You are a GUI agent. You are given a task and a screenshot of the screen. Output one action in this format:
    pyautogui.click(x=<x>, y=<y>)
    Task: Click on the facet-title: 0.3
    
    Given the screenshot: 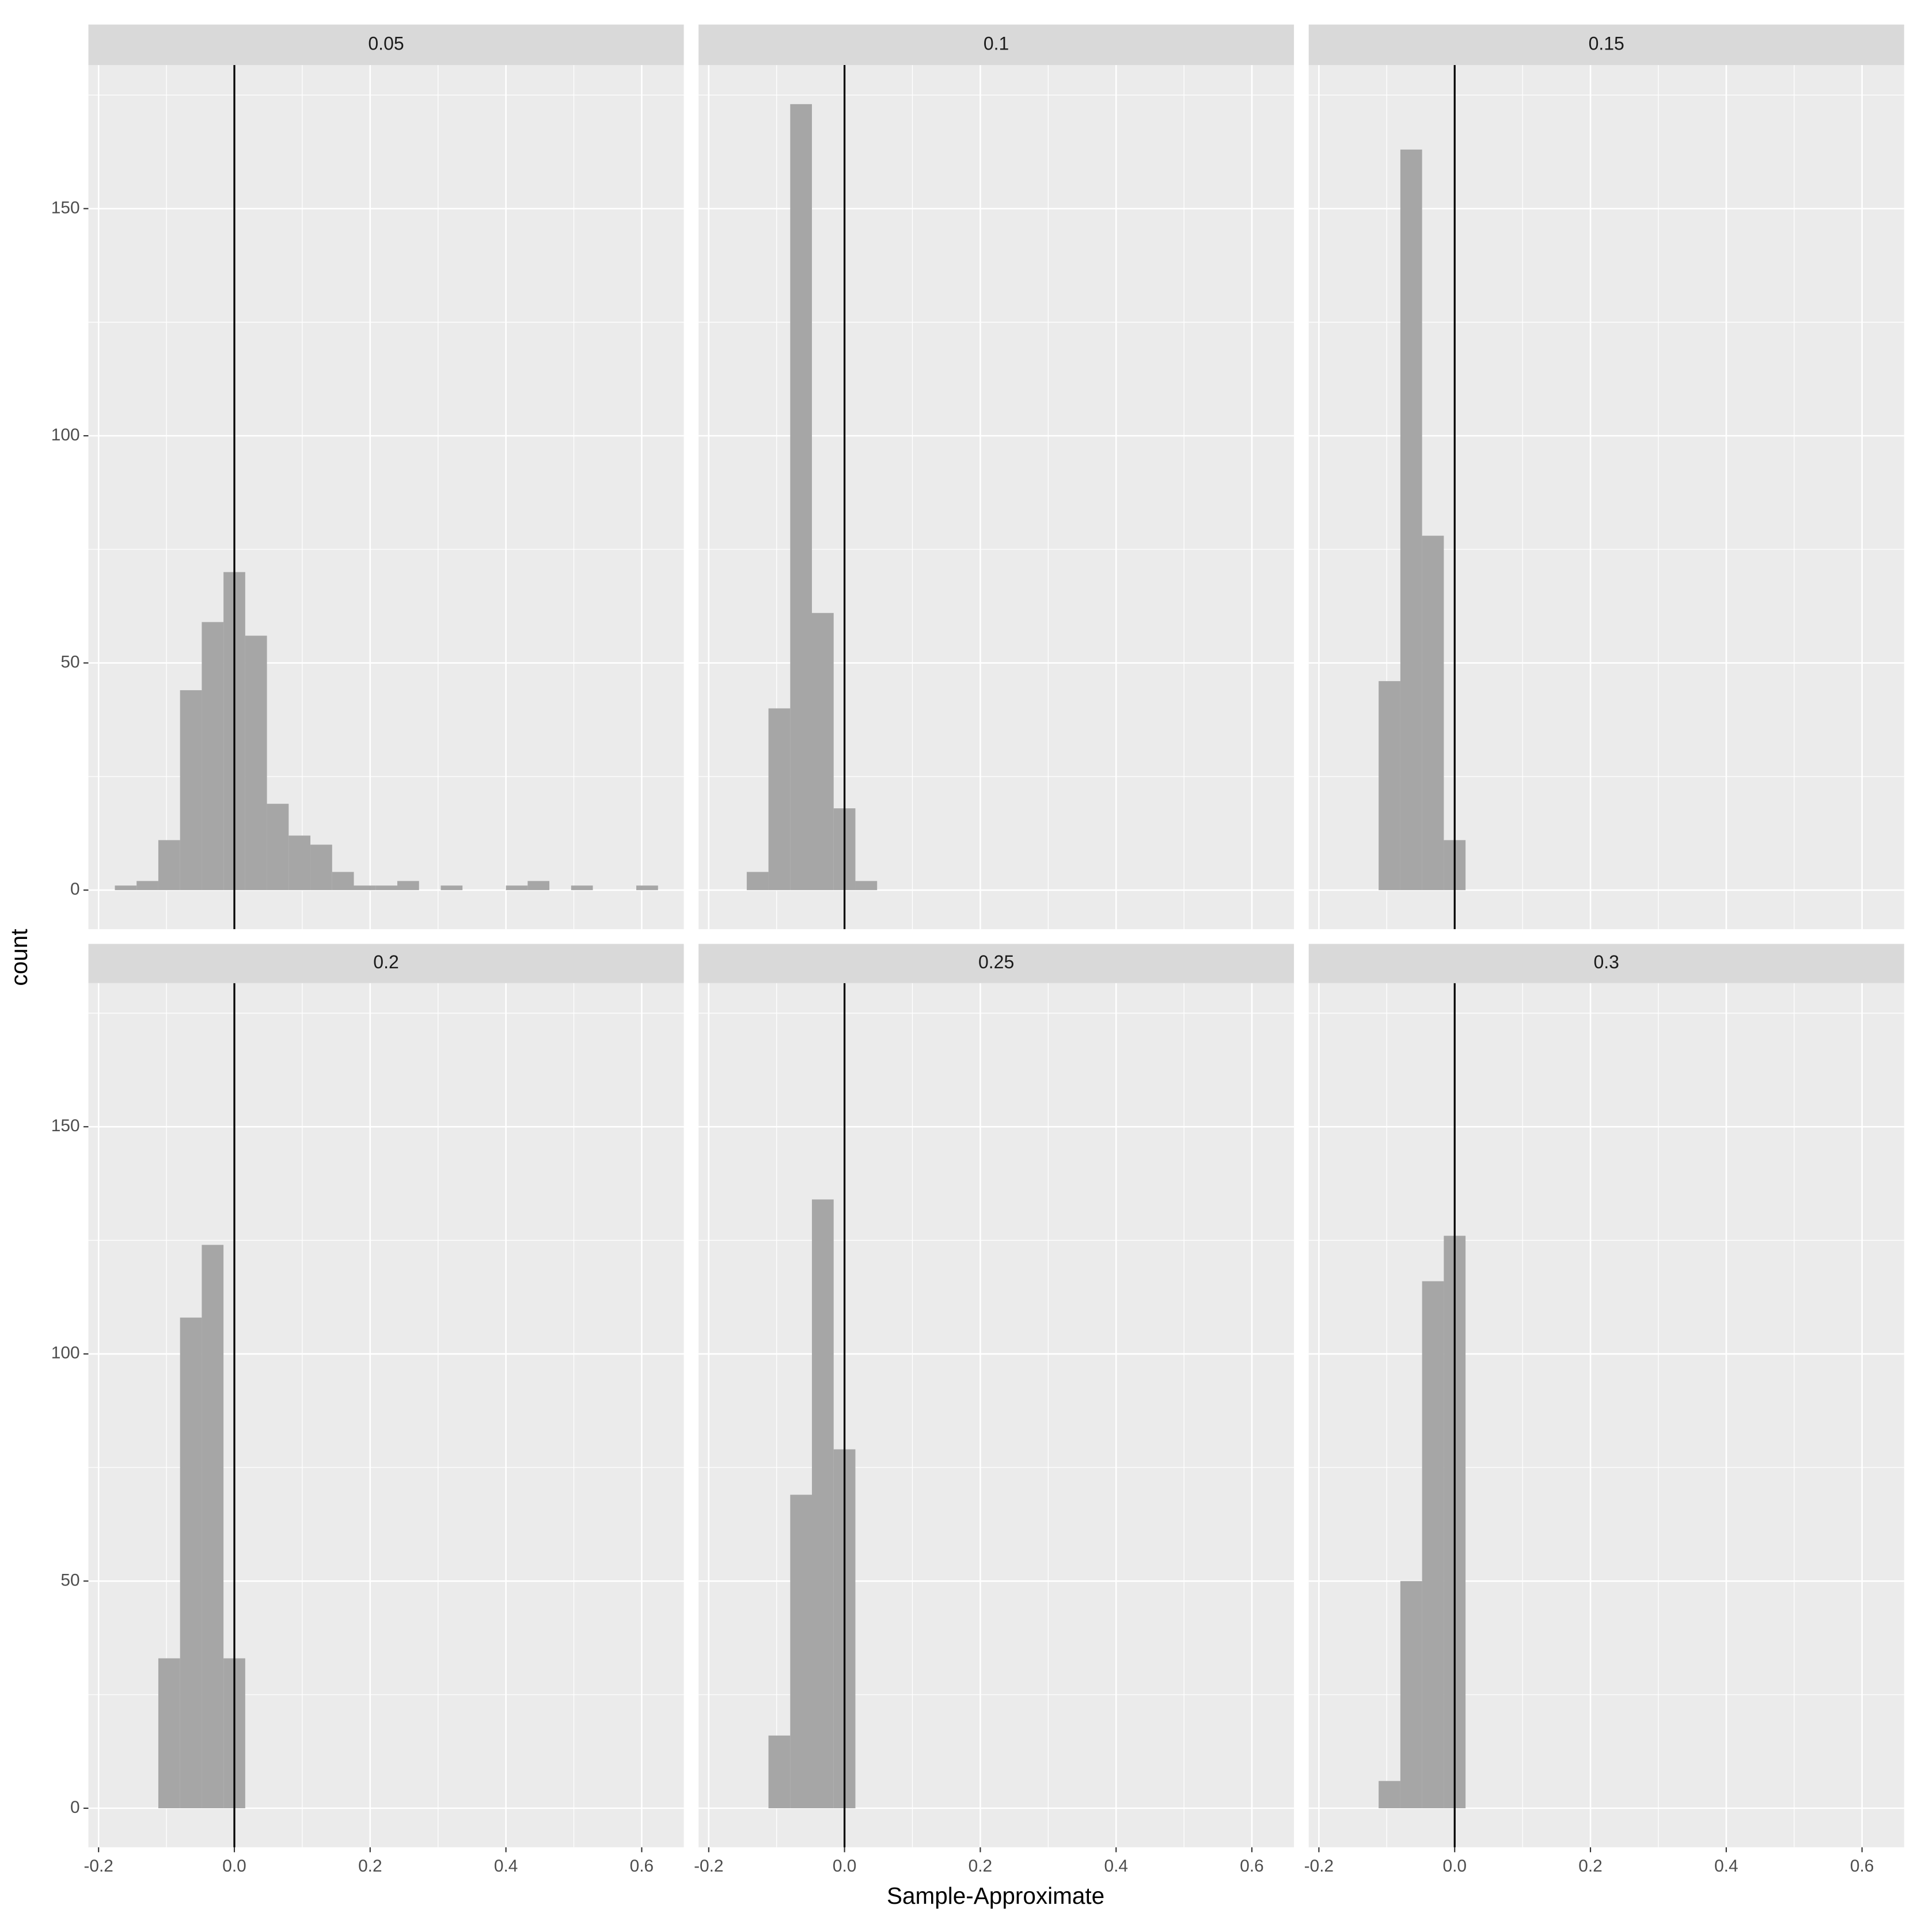 What is the action you would take?
    pyautogui.click(x=1606, y=962)
    